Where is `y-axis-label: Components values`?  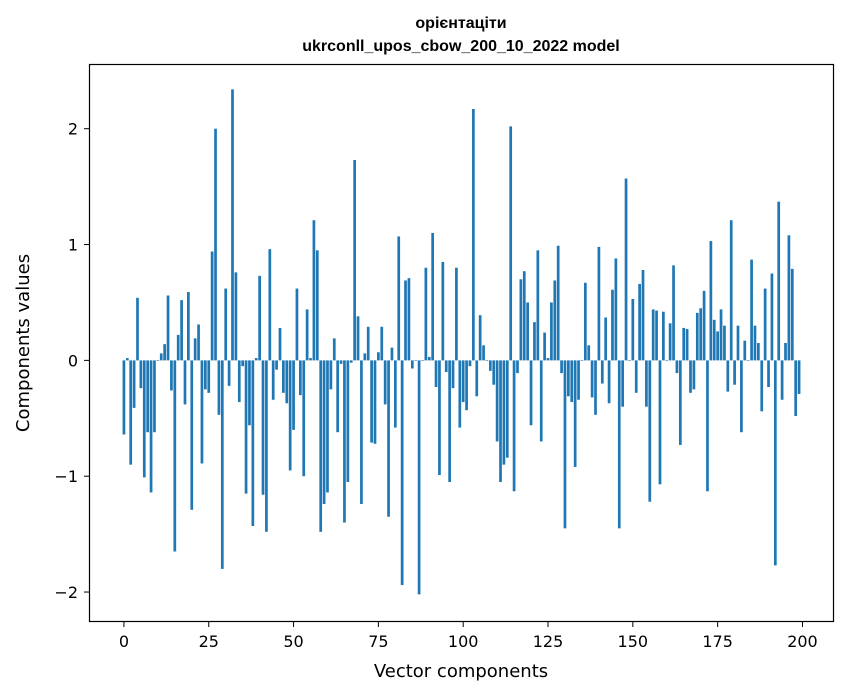
y-axis-label: Components values is located at coordinates (23, 343).